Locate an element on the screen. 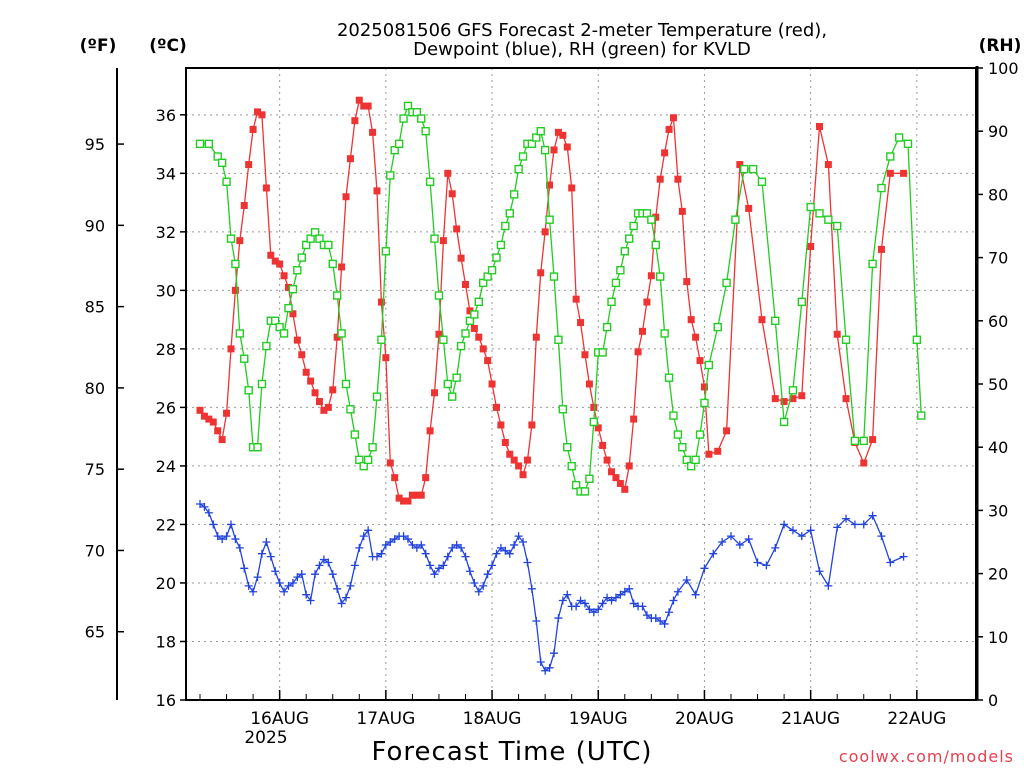  celsius-tick-label: 36 is located at coordinates (166, 115).